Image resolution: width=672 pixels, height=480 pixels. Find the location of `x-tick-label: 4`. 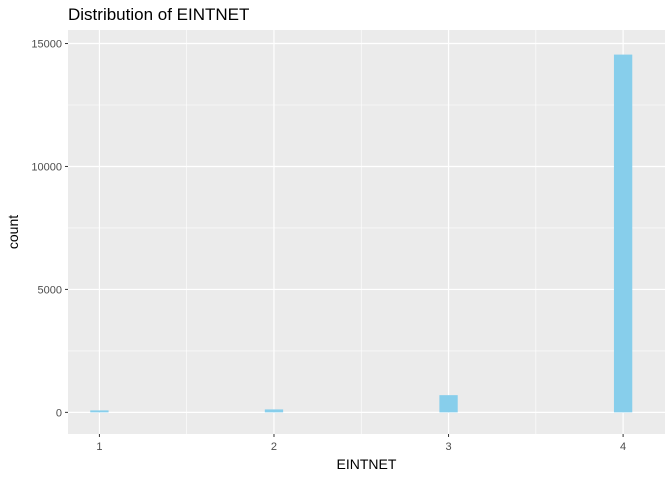

x-tick-label: 4 is located at coordinates (623, 447).